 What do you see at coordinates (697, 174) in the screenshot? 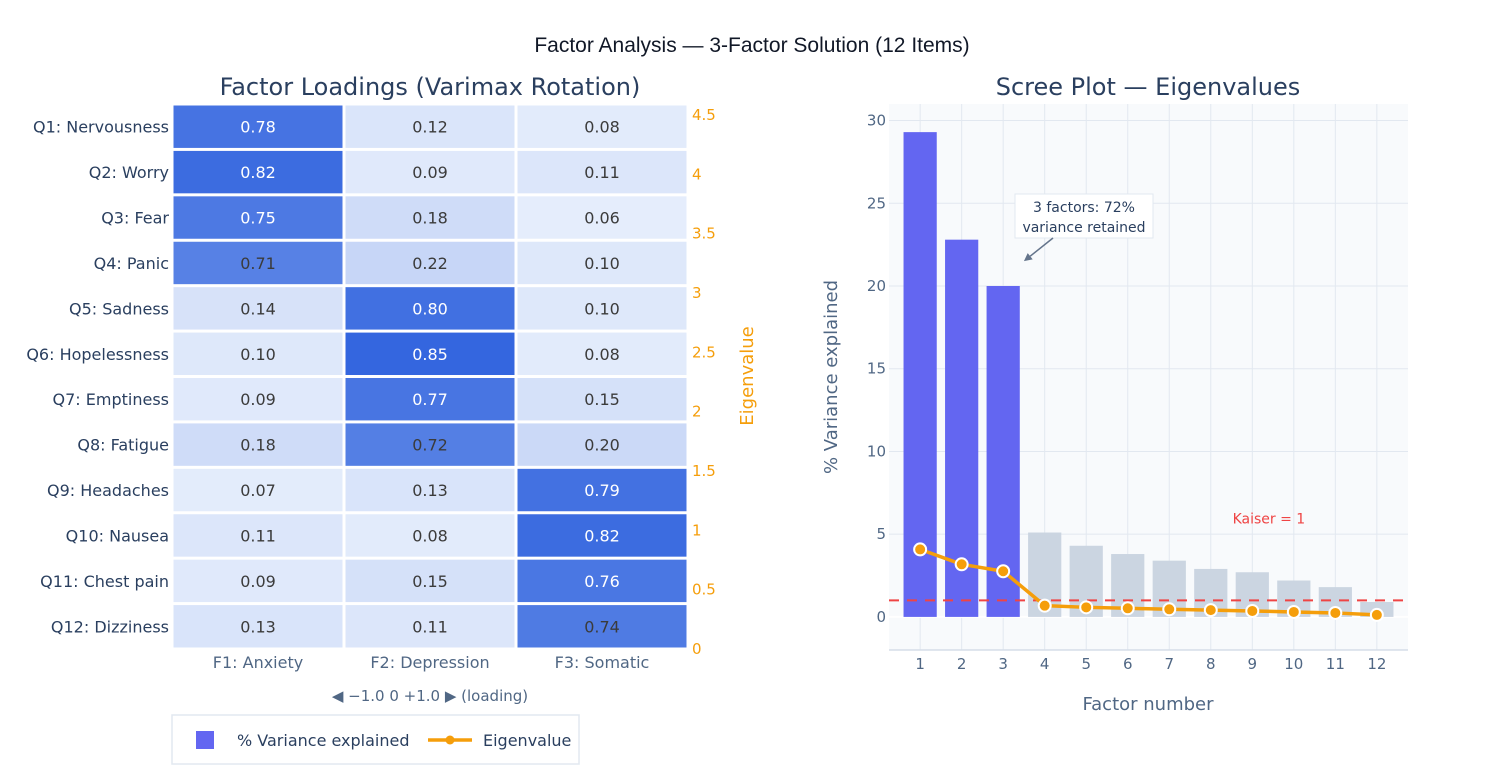
I see `eigenvalue-axis-tick: 4` at bounding box center [697, 174].